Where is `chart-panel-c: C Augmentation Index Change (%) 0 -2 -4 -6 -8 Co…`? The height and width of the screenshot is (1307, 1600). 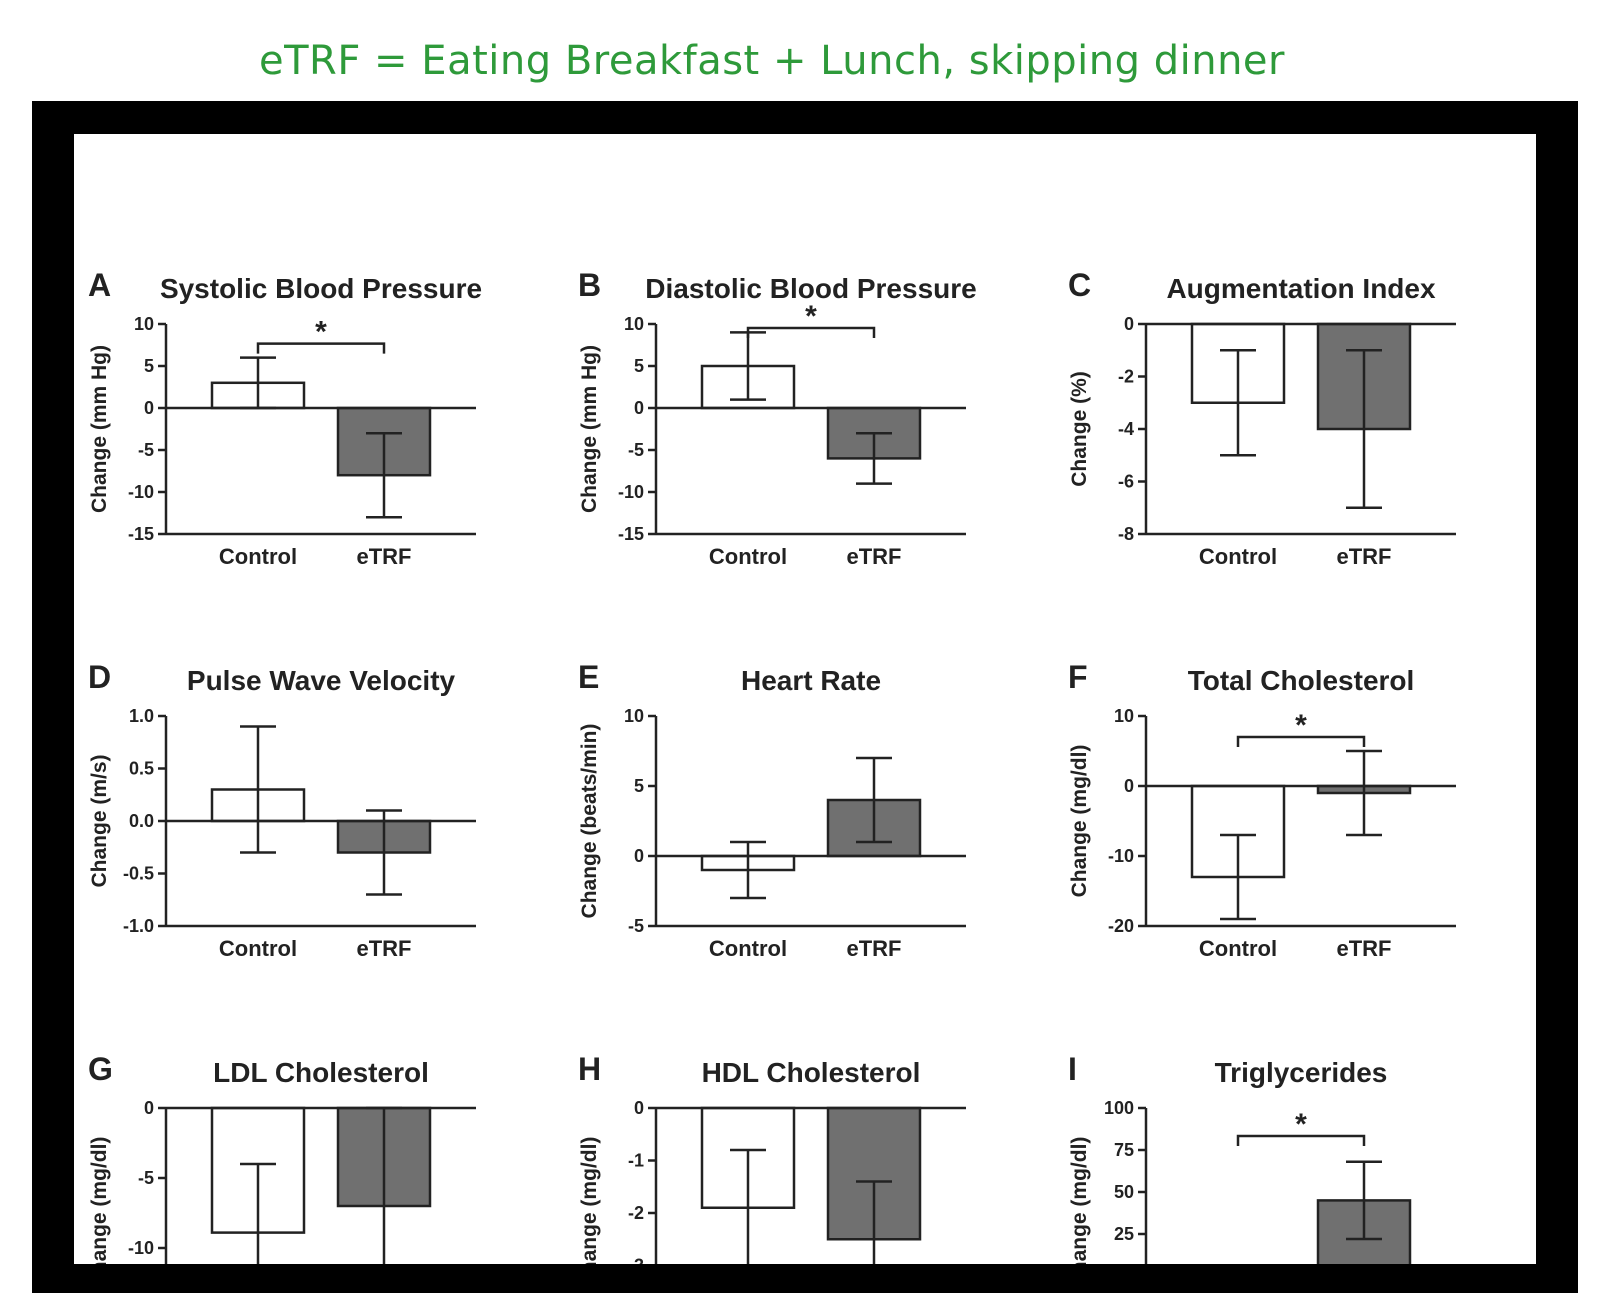 chart-panel-c: C Augmentation Index Change (%) 0 -2 -4 -6 -8 Co… is located at coordinates (1262, 418).